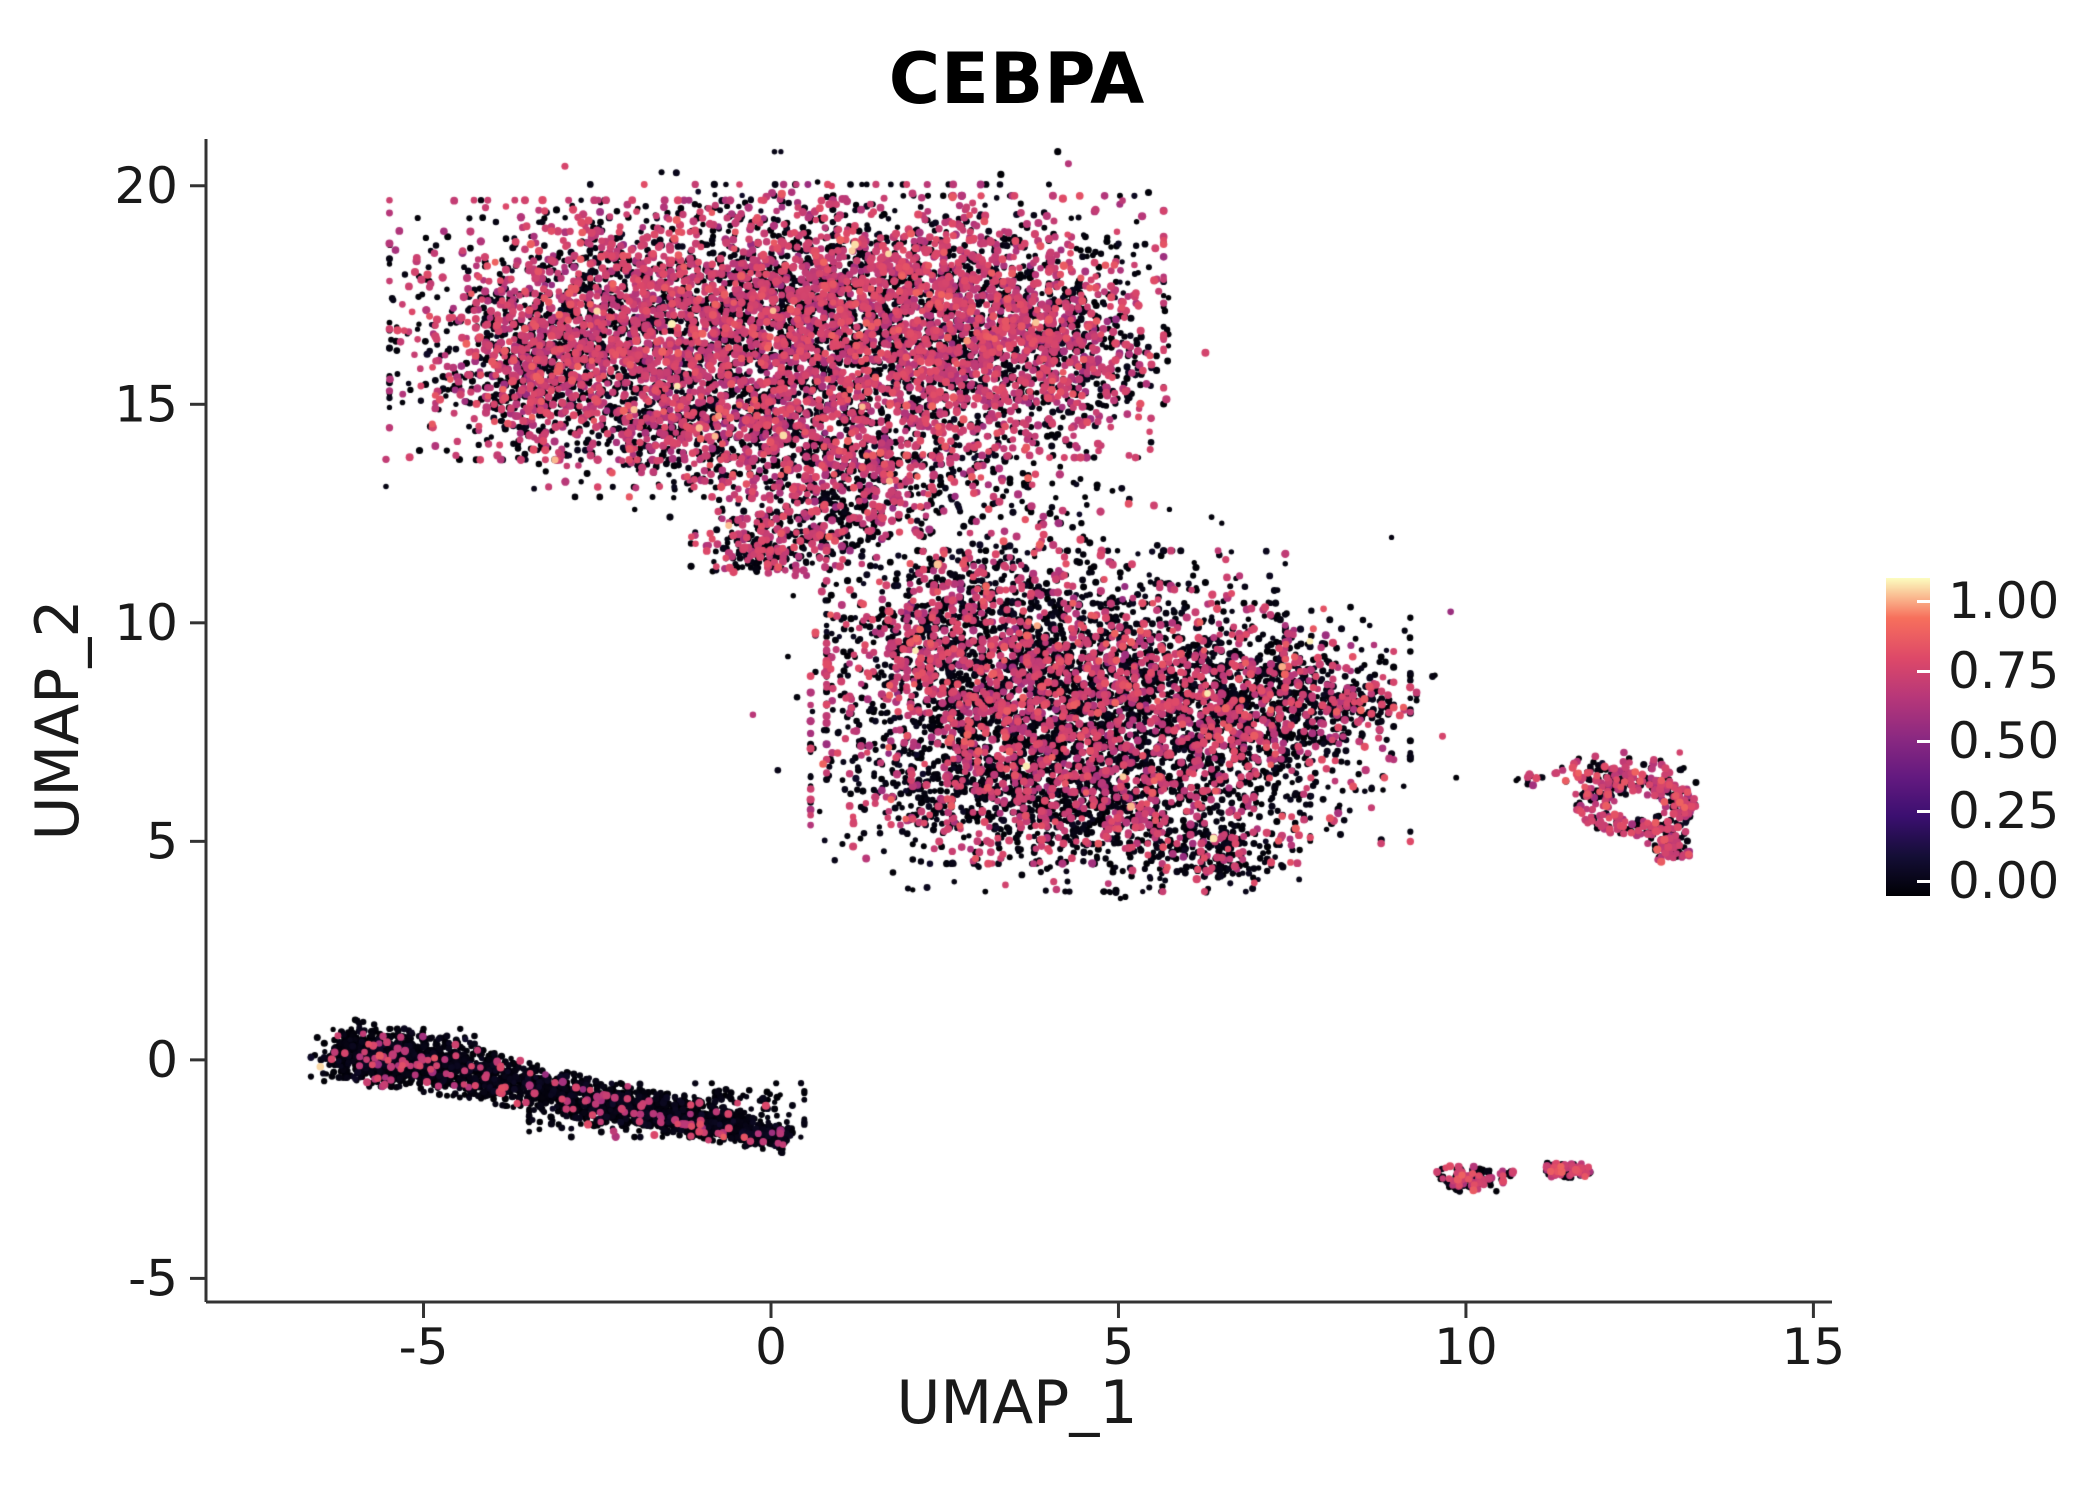  What do you see at coordinates (2004, 741) in the screenshot?
I see `colorbar-tick-label: 0.50` at bounding box center [2004, 741].